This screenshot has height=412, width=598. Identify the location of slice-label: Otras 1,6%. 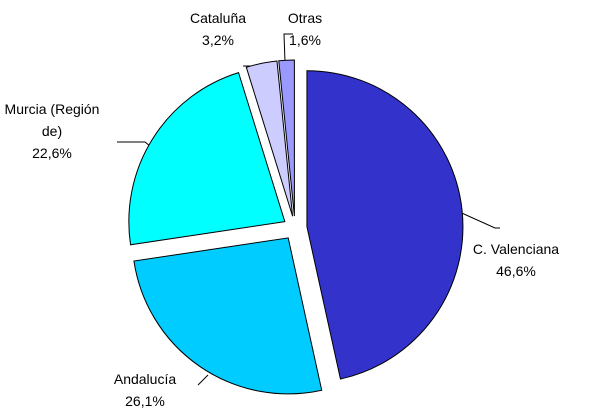
(305, 29).